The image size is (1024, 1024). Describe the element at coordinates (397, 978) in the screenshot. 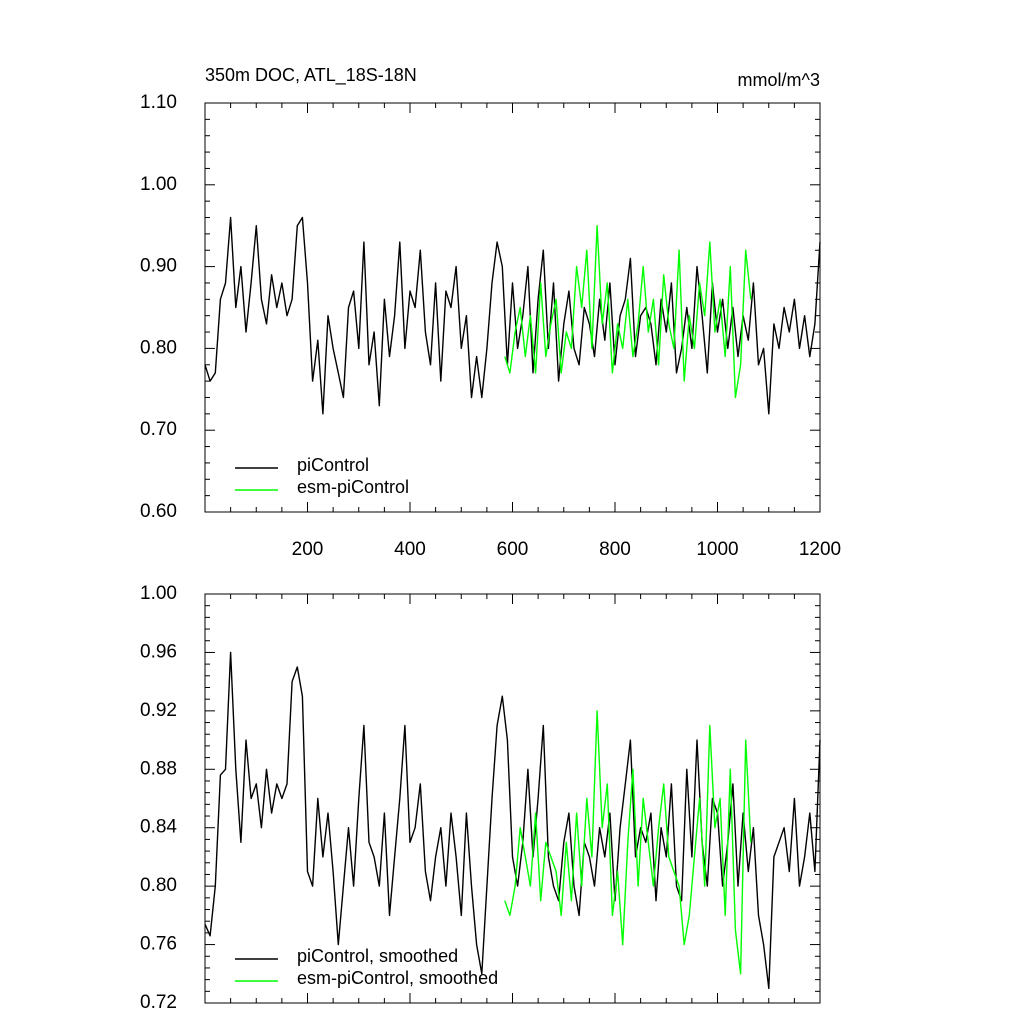

I see `legend-label: esm-piControl, smoothed` at that location.